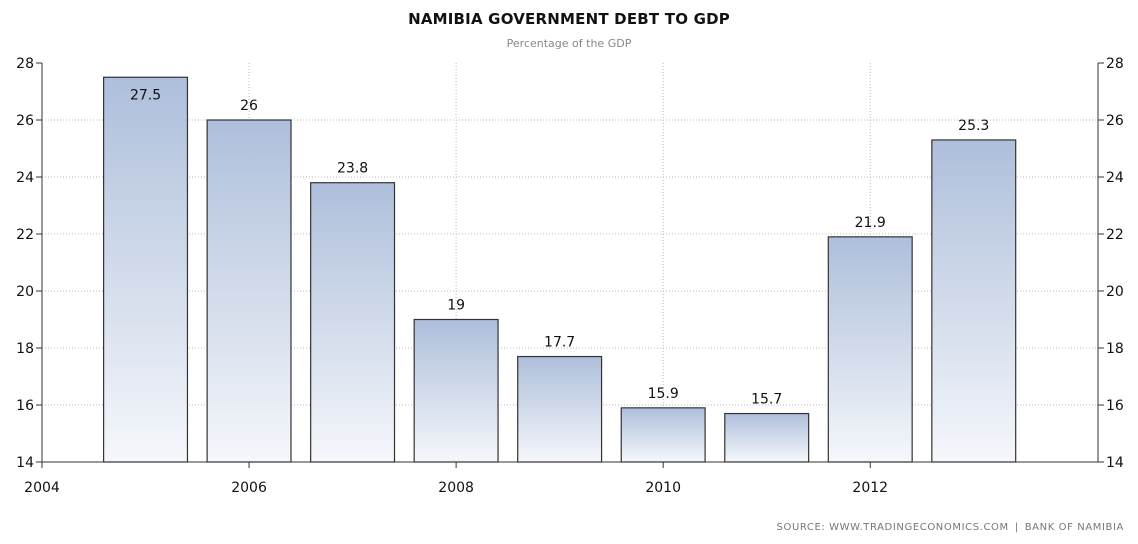 This screenshot has width=1138, height=544. I want to click on x-tick-label: 2006, so click(249, 488).